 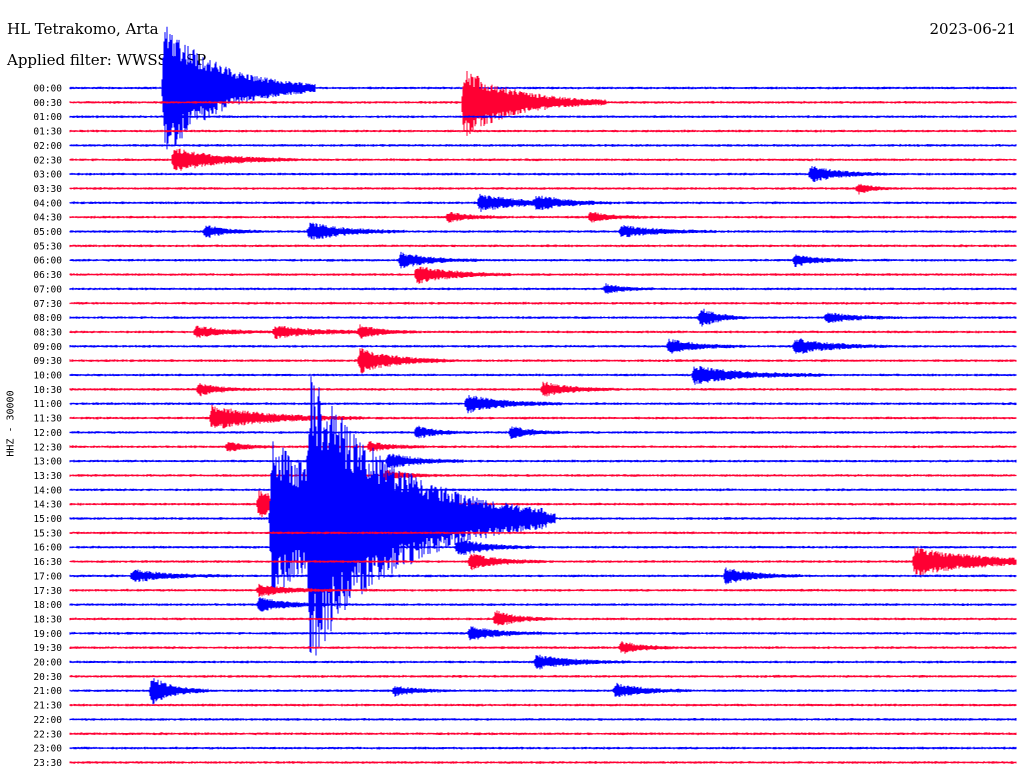 I want to click on row-time-label: 03:30, so click(x=47, y=189).